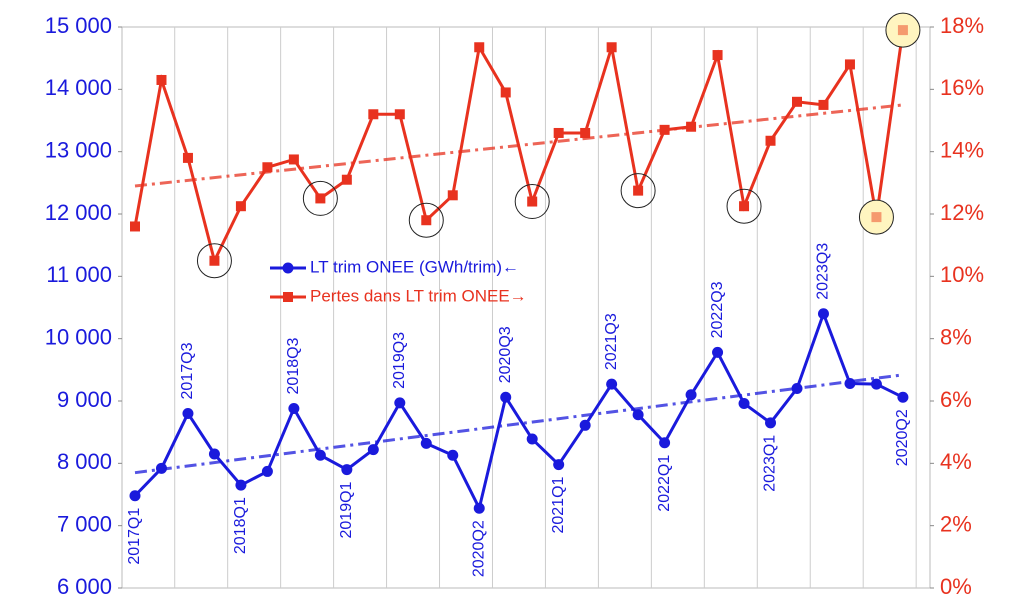  I want to click on y2-tick-label: 16%, so click(962, 87).